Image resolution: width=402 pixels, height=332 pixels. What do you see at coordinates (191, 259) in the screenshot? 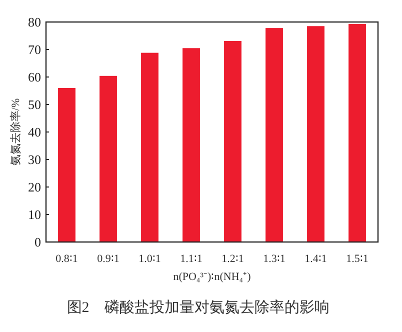
I see `x-tick-label: 1.1∶1` at bounding box center [191, 259].